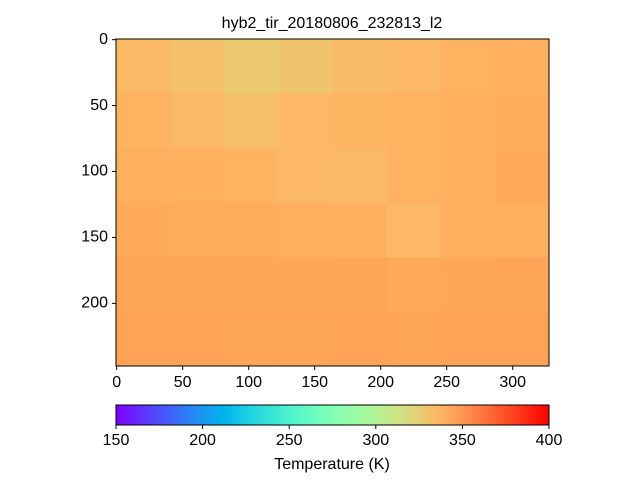 This screenshot has height=480, width=640. What do you see at coordinates (332, 464) in the screenshot?
I see `colorbar-label: Temperature (K)` at bounding box center [332, 464].